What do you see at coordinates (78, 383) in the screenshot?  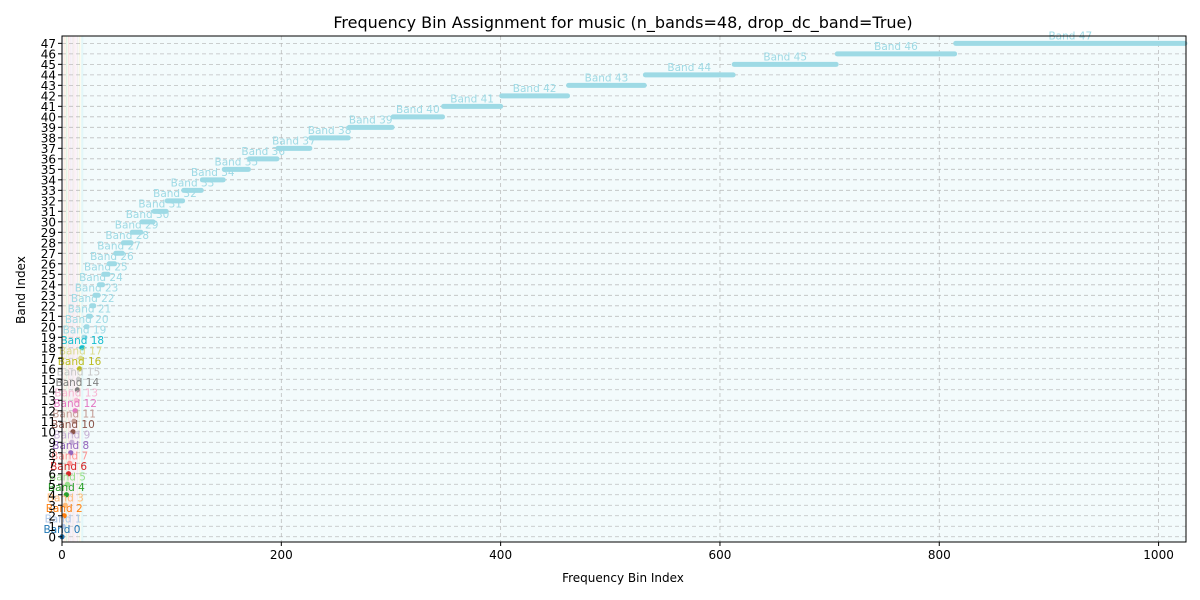 I see `band-label-14: Band 14` at bounding box center [78, 383].